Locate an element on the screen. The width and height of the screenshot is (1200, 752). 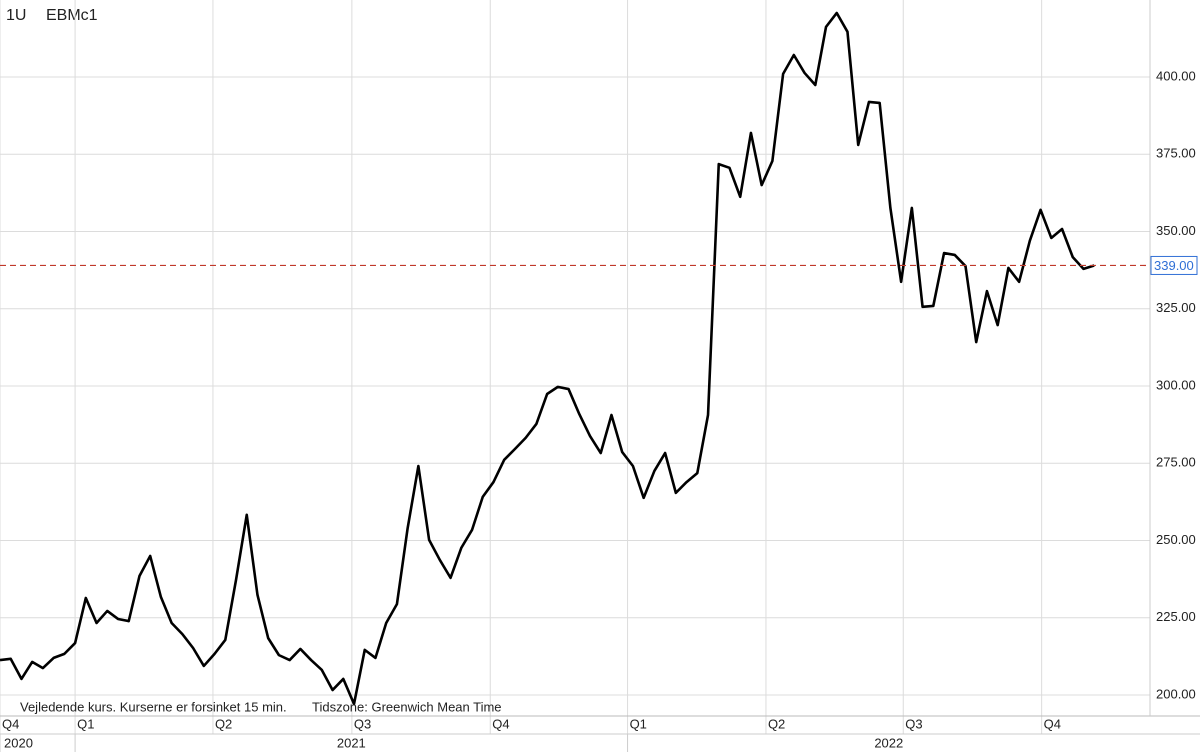
y-tick-label: 225.00 is located at coordinates (1176, 616).